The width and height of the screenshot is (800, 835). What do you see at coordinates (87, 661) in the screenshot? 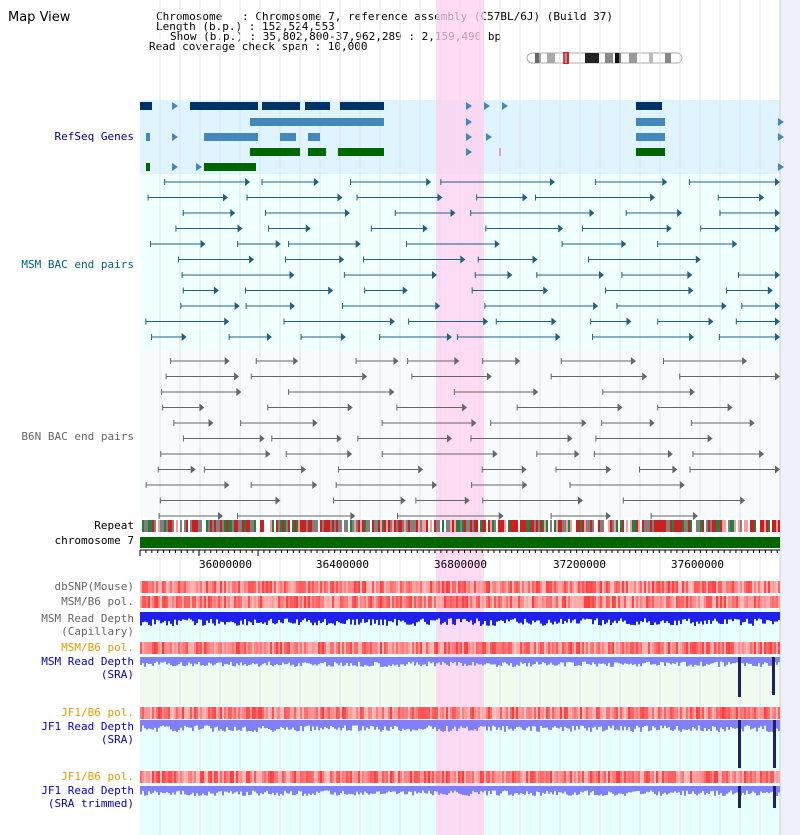
I see `track-label-msm-depth-sra: MSM Read Depth` at bounding box center [87, 661].